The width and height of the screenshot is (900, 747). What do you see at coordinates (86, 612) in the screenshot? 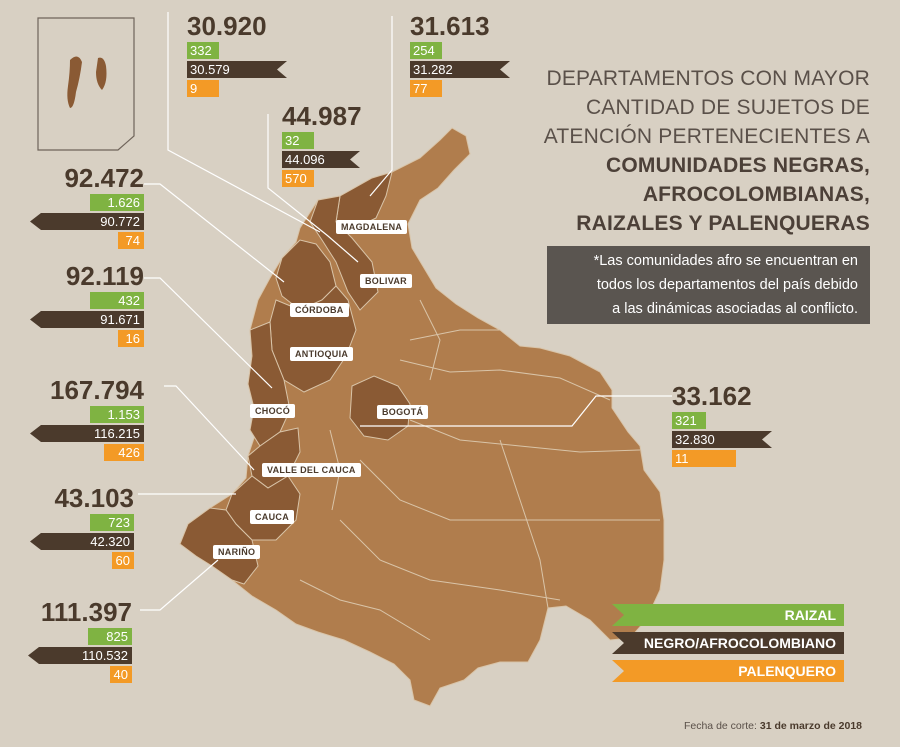
I see `stat-total: 111.397` at bounding box center [86, 612].